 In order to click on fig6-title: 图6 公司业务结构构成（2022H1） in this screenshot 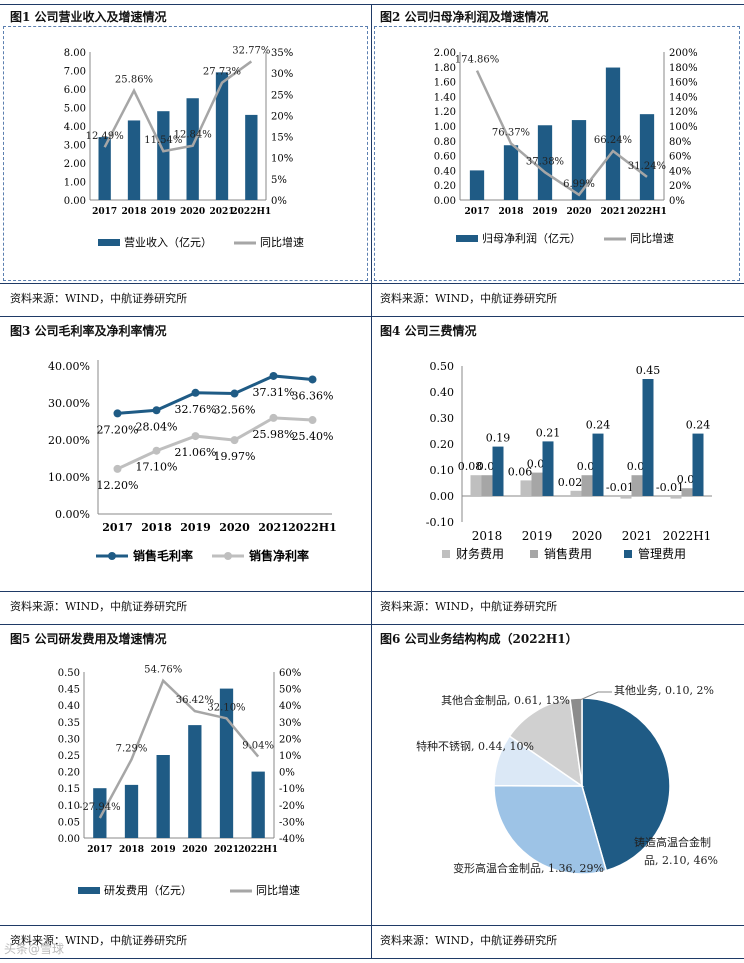, I will do `click(479, 639)`.